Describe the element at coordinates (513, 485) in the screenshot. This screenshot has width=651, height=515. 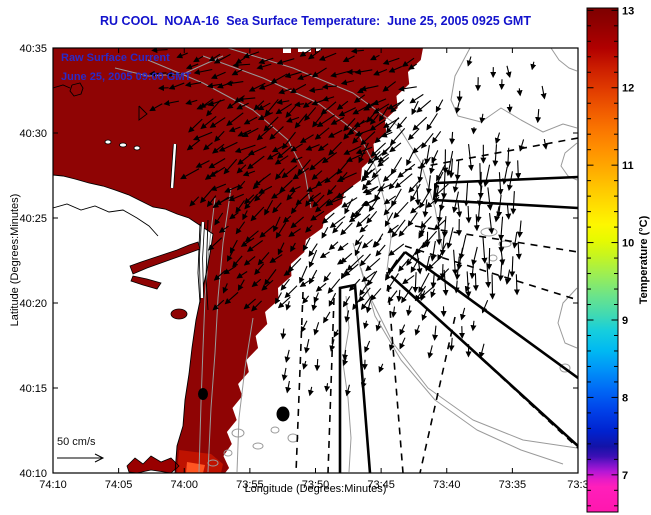
I see `svg-text: 73:35` at that location.